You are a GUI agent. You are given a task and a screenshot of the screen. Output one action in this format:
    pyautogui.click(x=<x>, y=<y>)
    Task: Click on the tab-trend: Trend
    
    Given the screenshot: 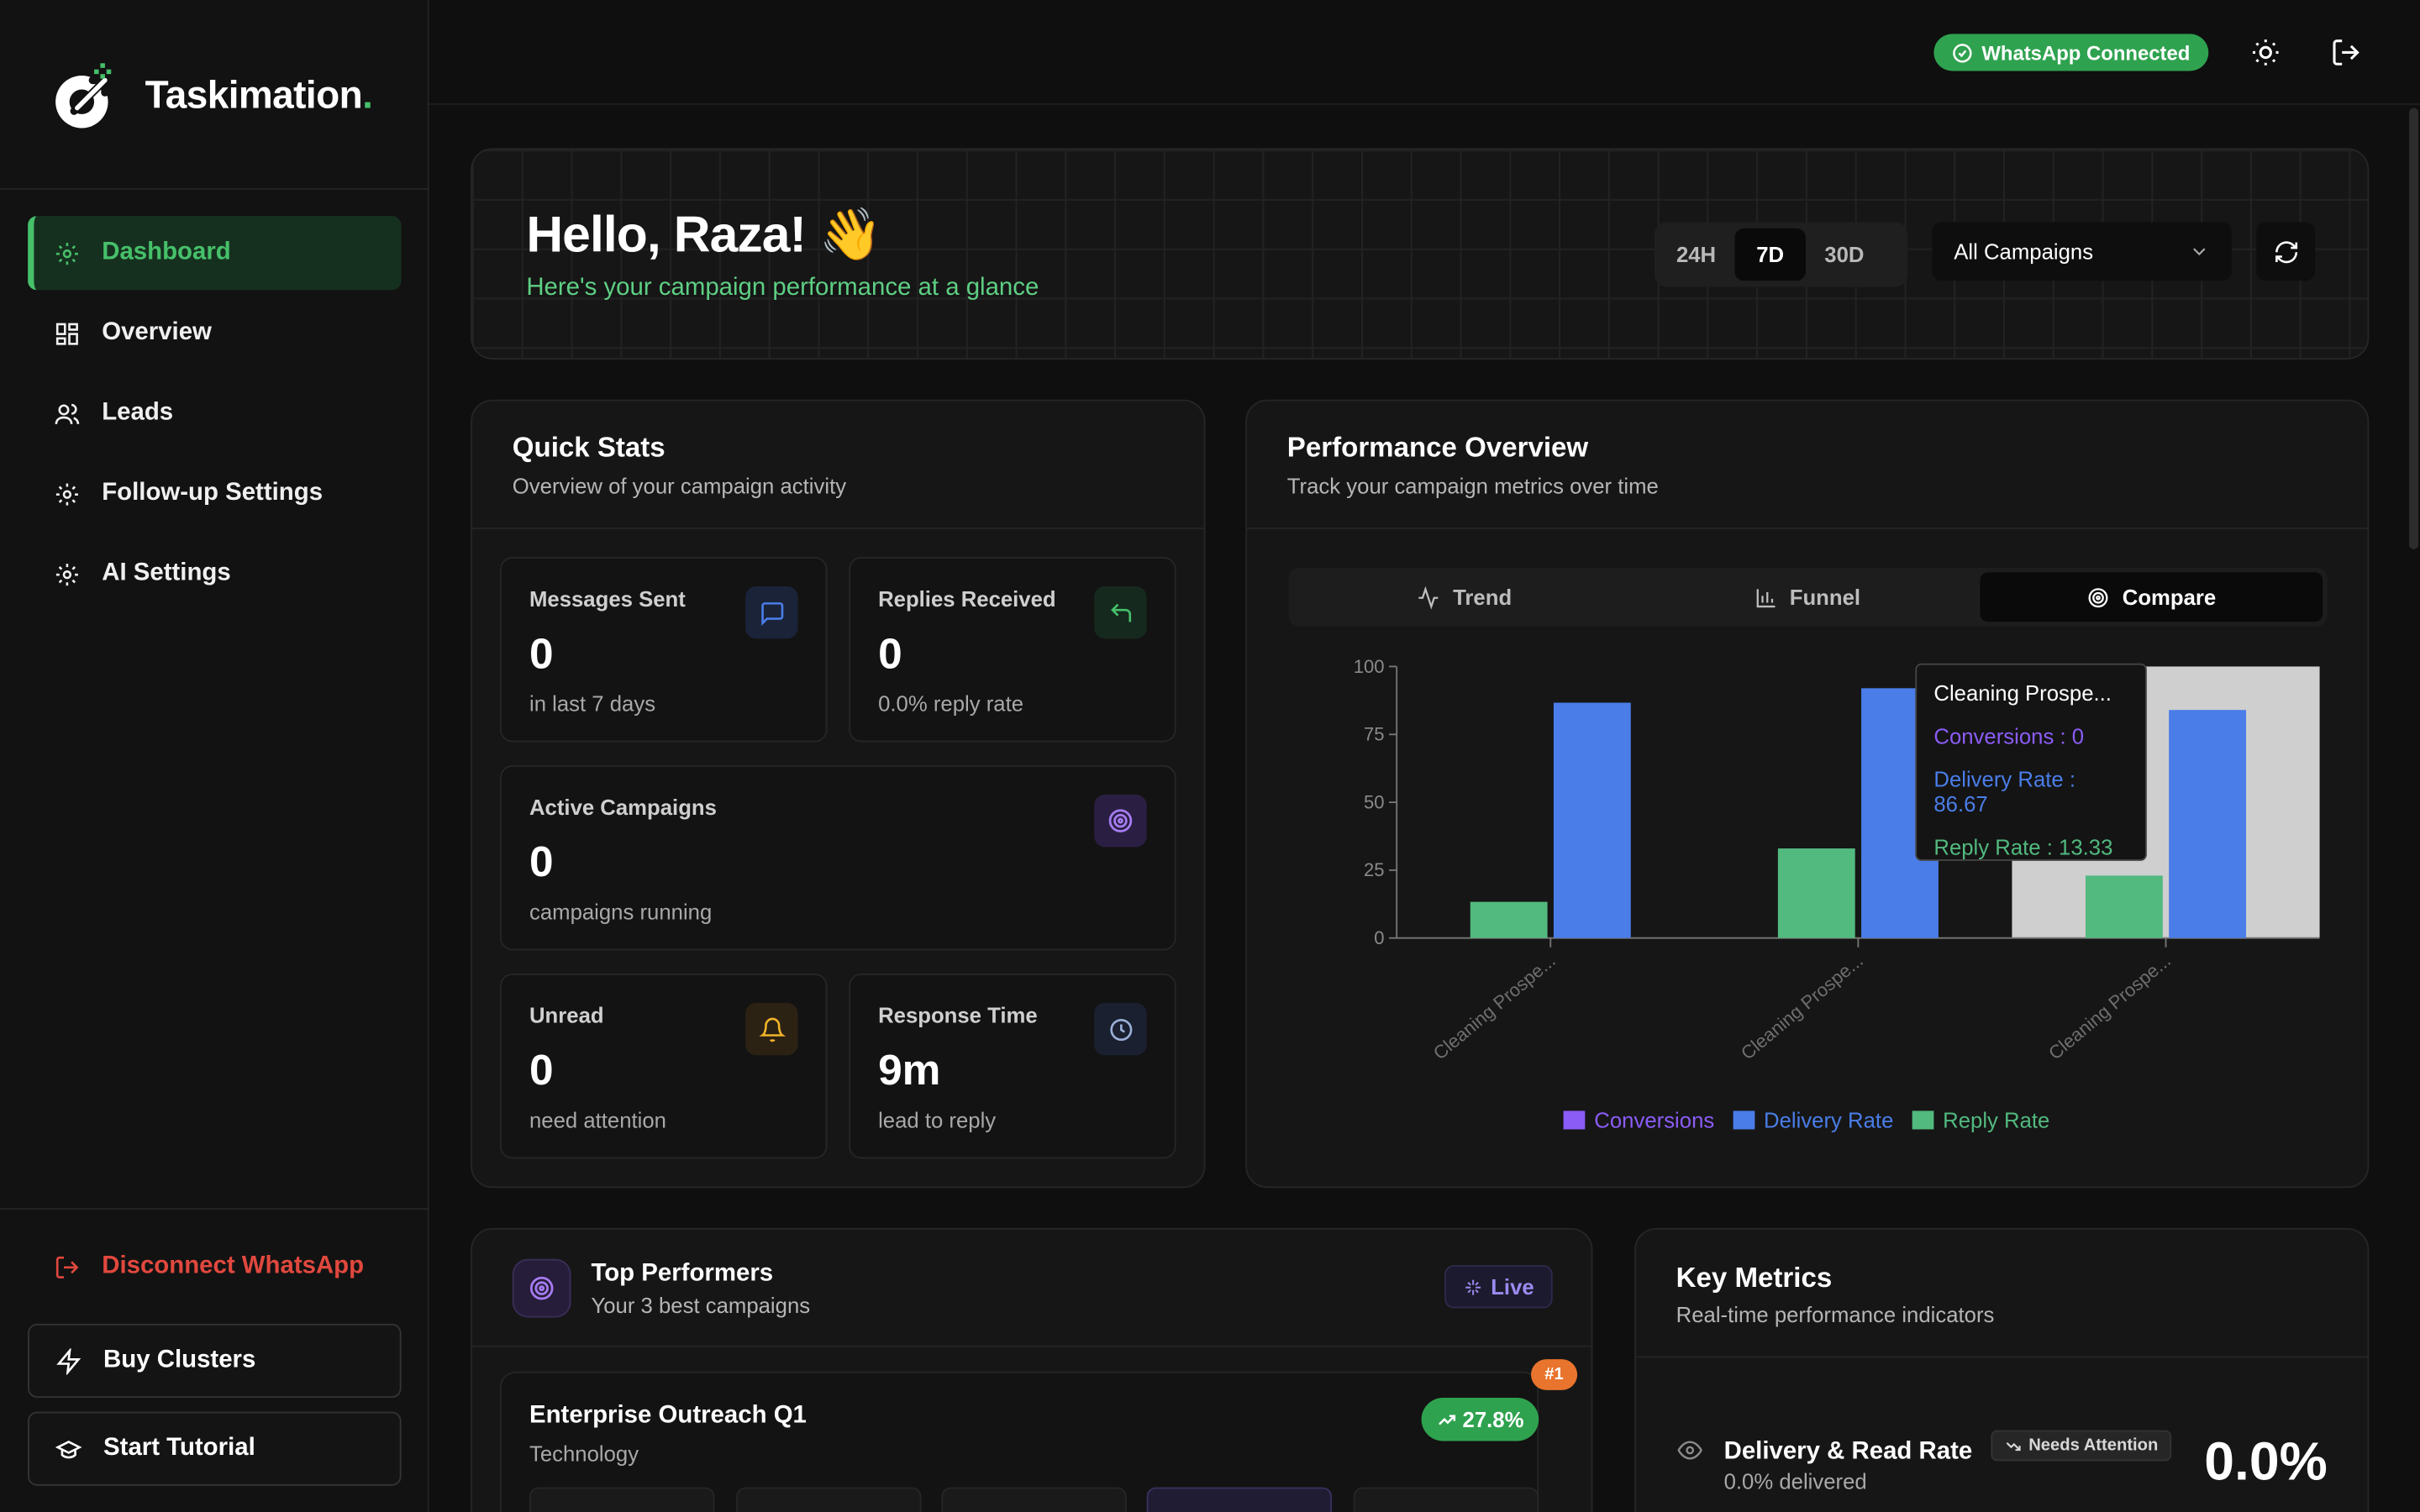 What is the action you would take?
    pyautogui.click(x=1465, y=597)
    